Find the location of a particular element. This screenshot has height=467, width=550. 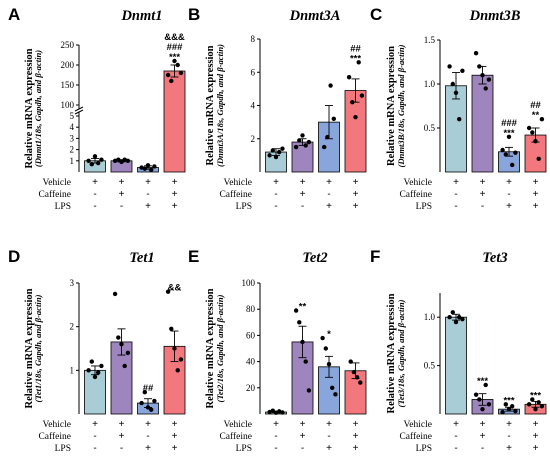

significance-mark: && is located at coordinates (175, 288).